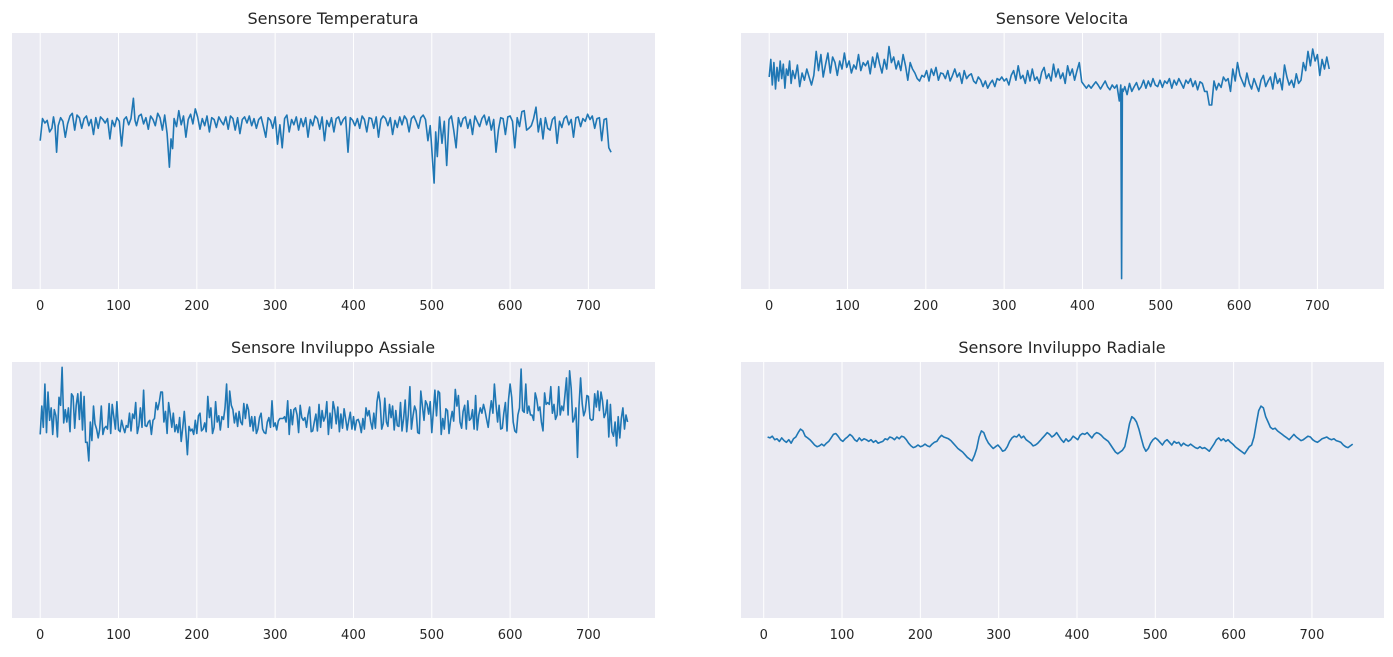 The height and width of the screenshot is (657, 1393). Describe the element at coordinates (332, 18) in the screenshot. I see `temperature-chart-title: Sensore Temperatura` at that location.